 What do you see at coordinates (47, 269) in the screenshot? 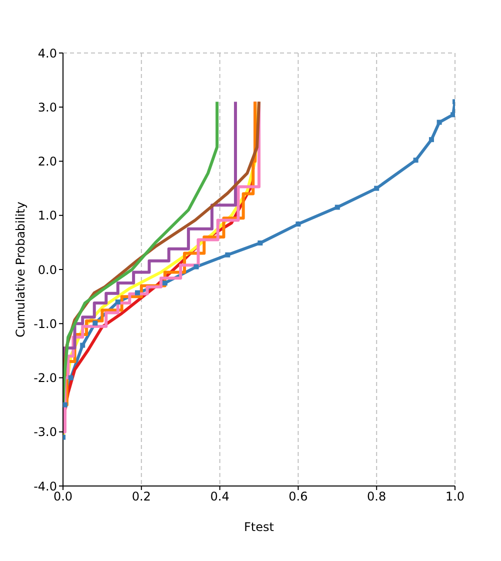
I see `y-tick-label: 0.0` at bounding box center [47, 269].